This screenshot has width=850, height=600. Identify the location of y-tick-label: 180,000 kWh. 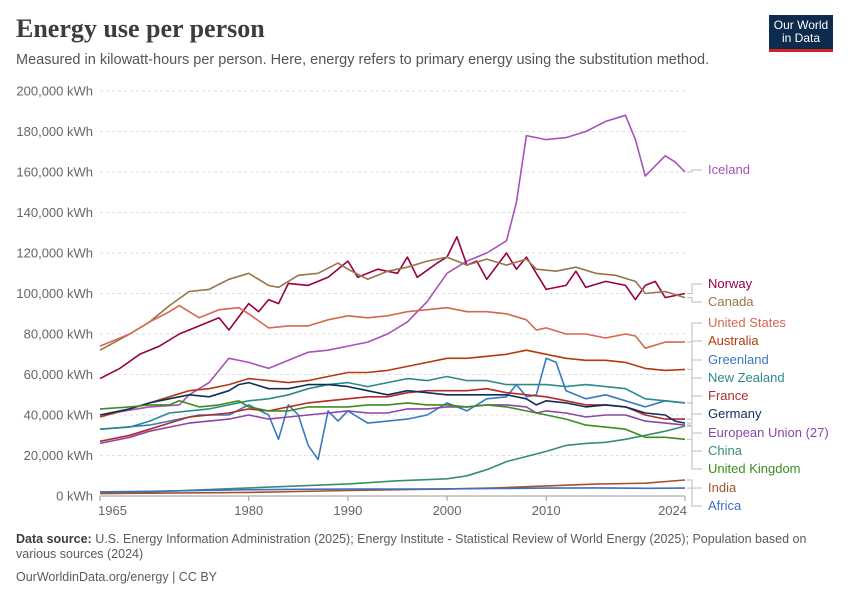
(54, 131).